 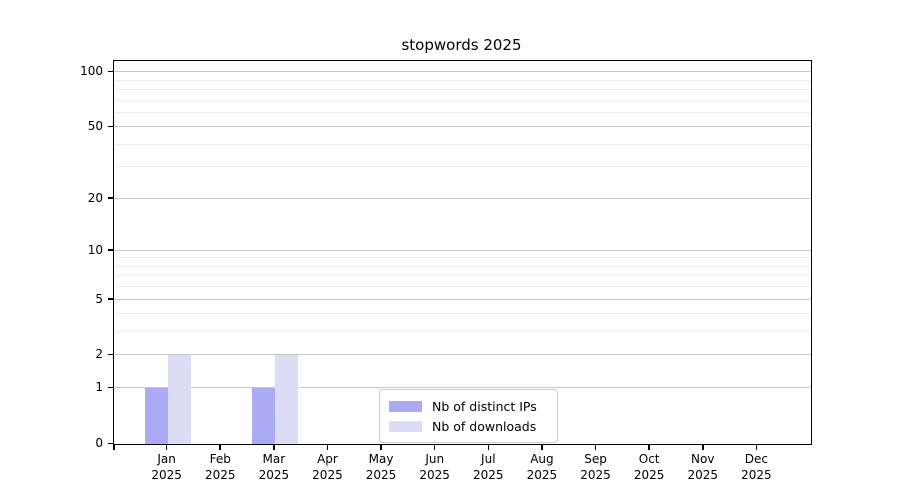 What do you see at coordinates (274, 467) in the screenshot?
I see `x-tick-label: Mar 2025` at bounding box center [274, 467].